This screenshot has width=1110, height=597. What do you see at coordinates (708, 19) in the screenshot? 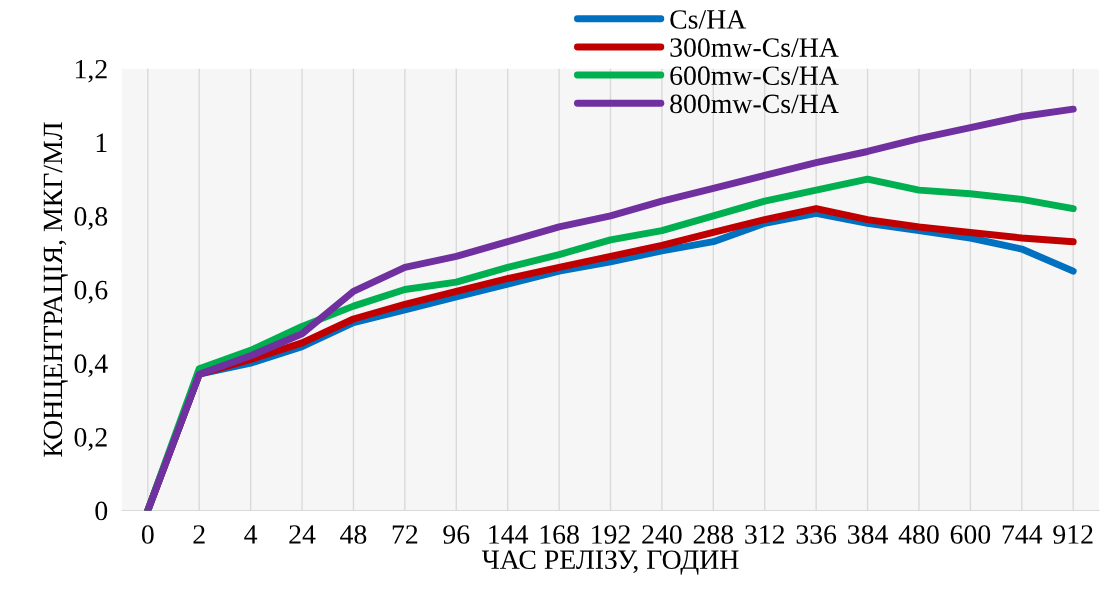
I see `legend-label: Cs/HA` at bounding box center [708, 19].